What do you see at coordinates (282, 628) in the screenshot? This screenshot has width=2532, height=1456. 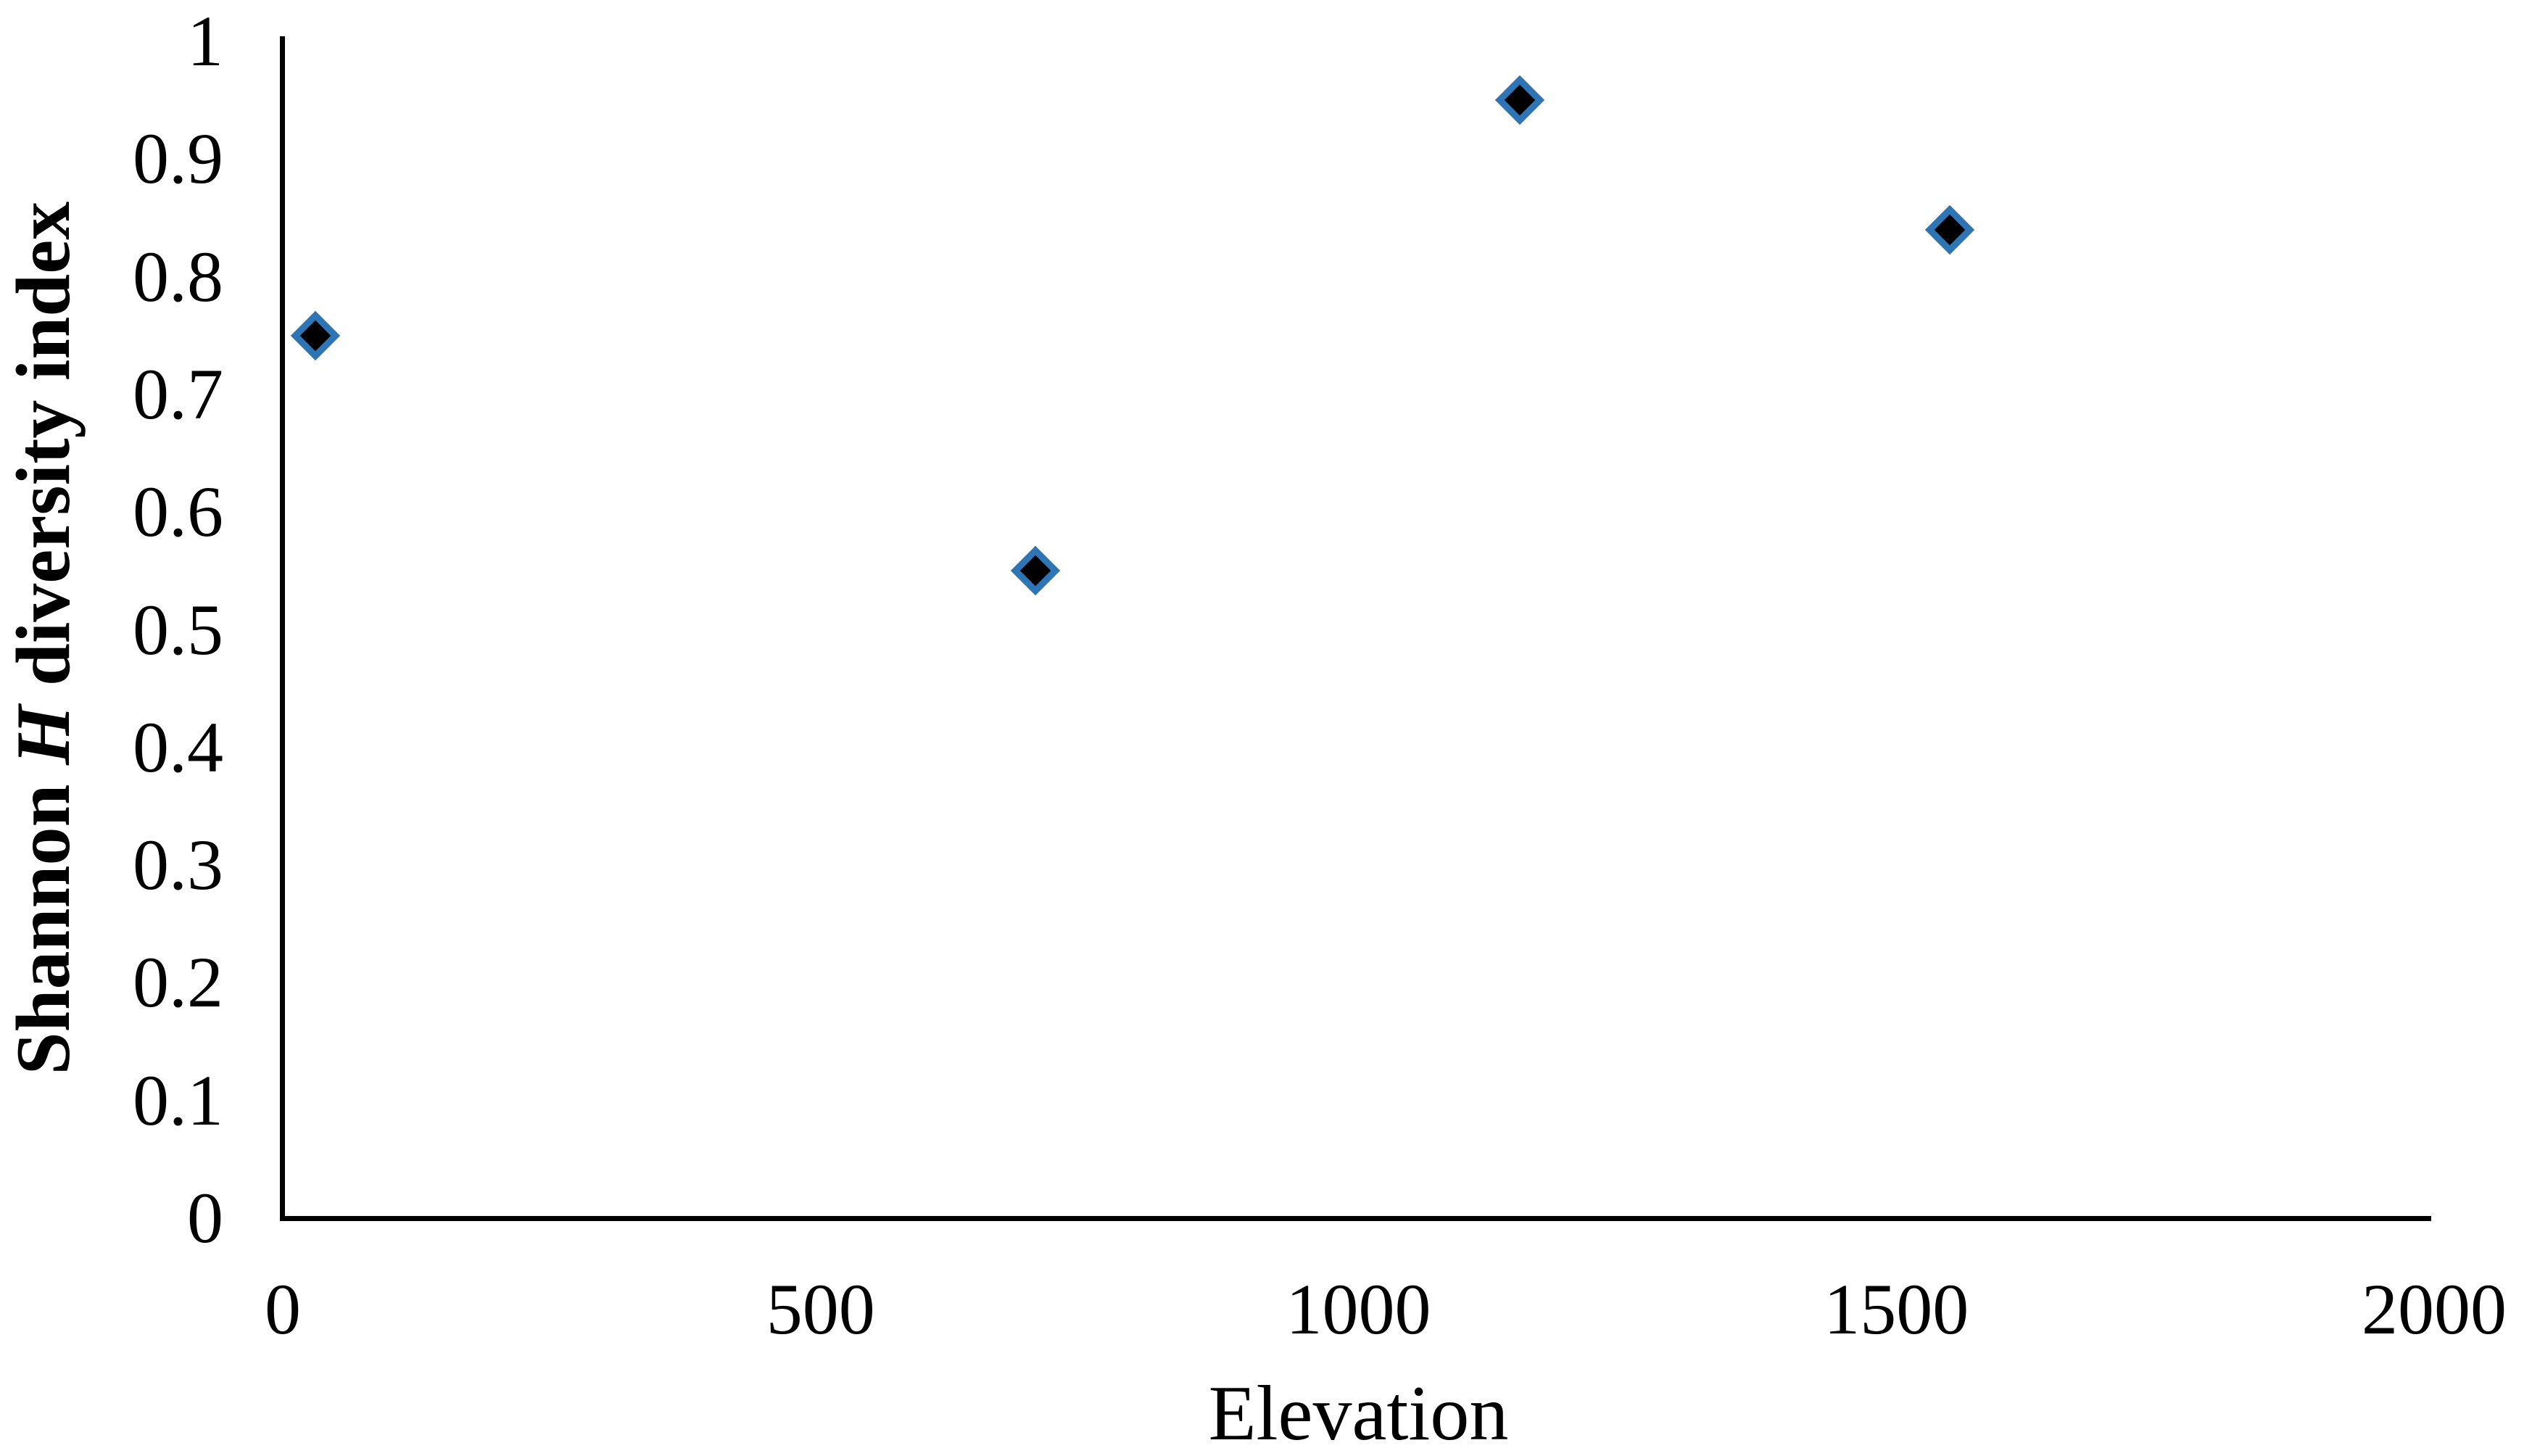 I see `y-axis-line` at bounding box center [282, 628].